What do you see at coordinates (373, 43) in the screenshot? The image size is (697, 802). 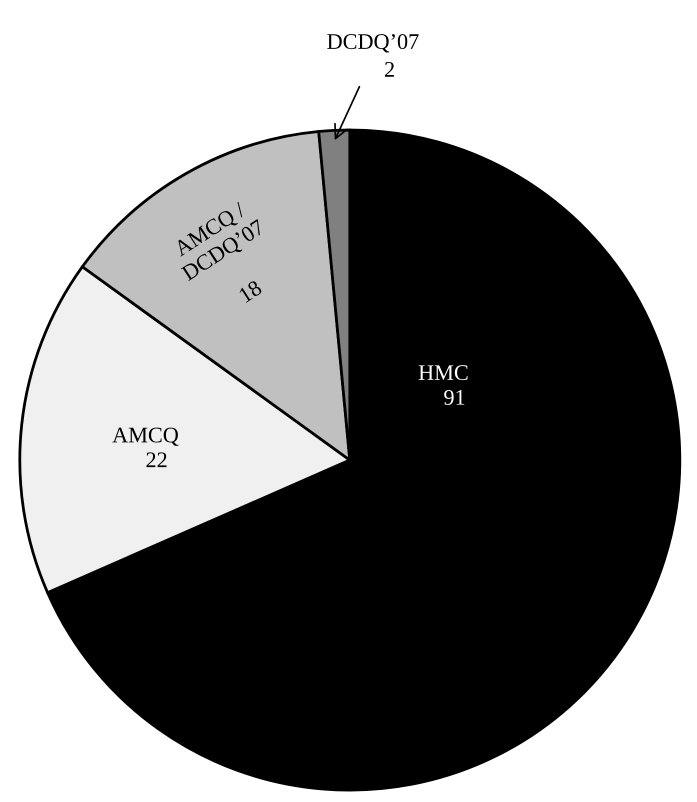 I see `slice-label: DCDQ’07` at bounding box center [373, 43].